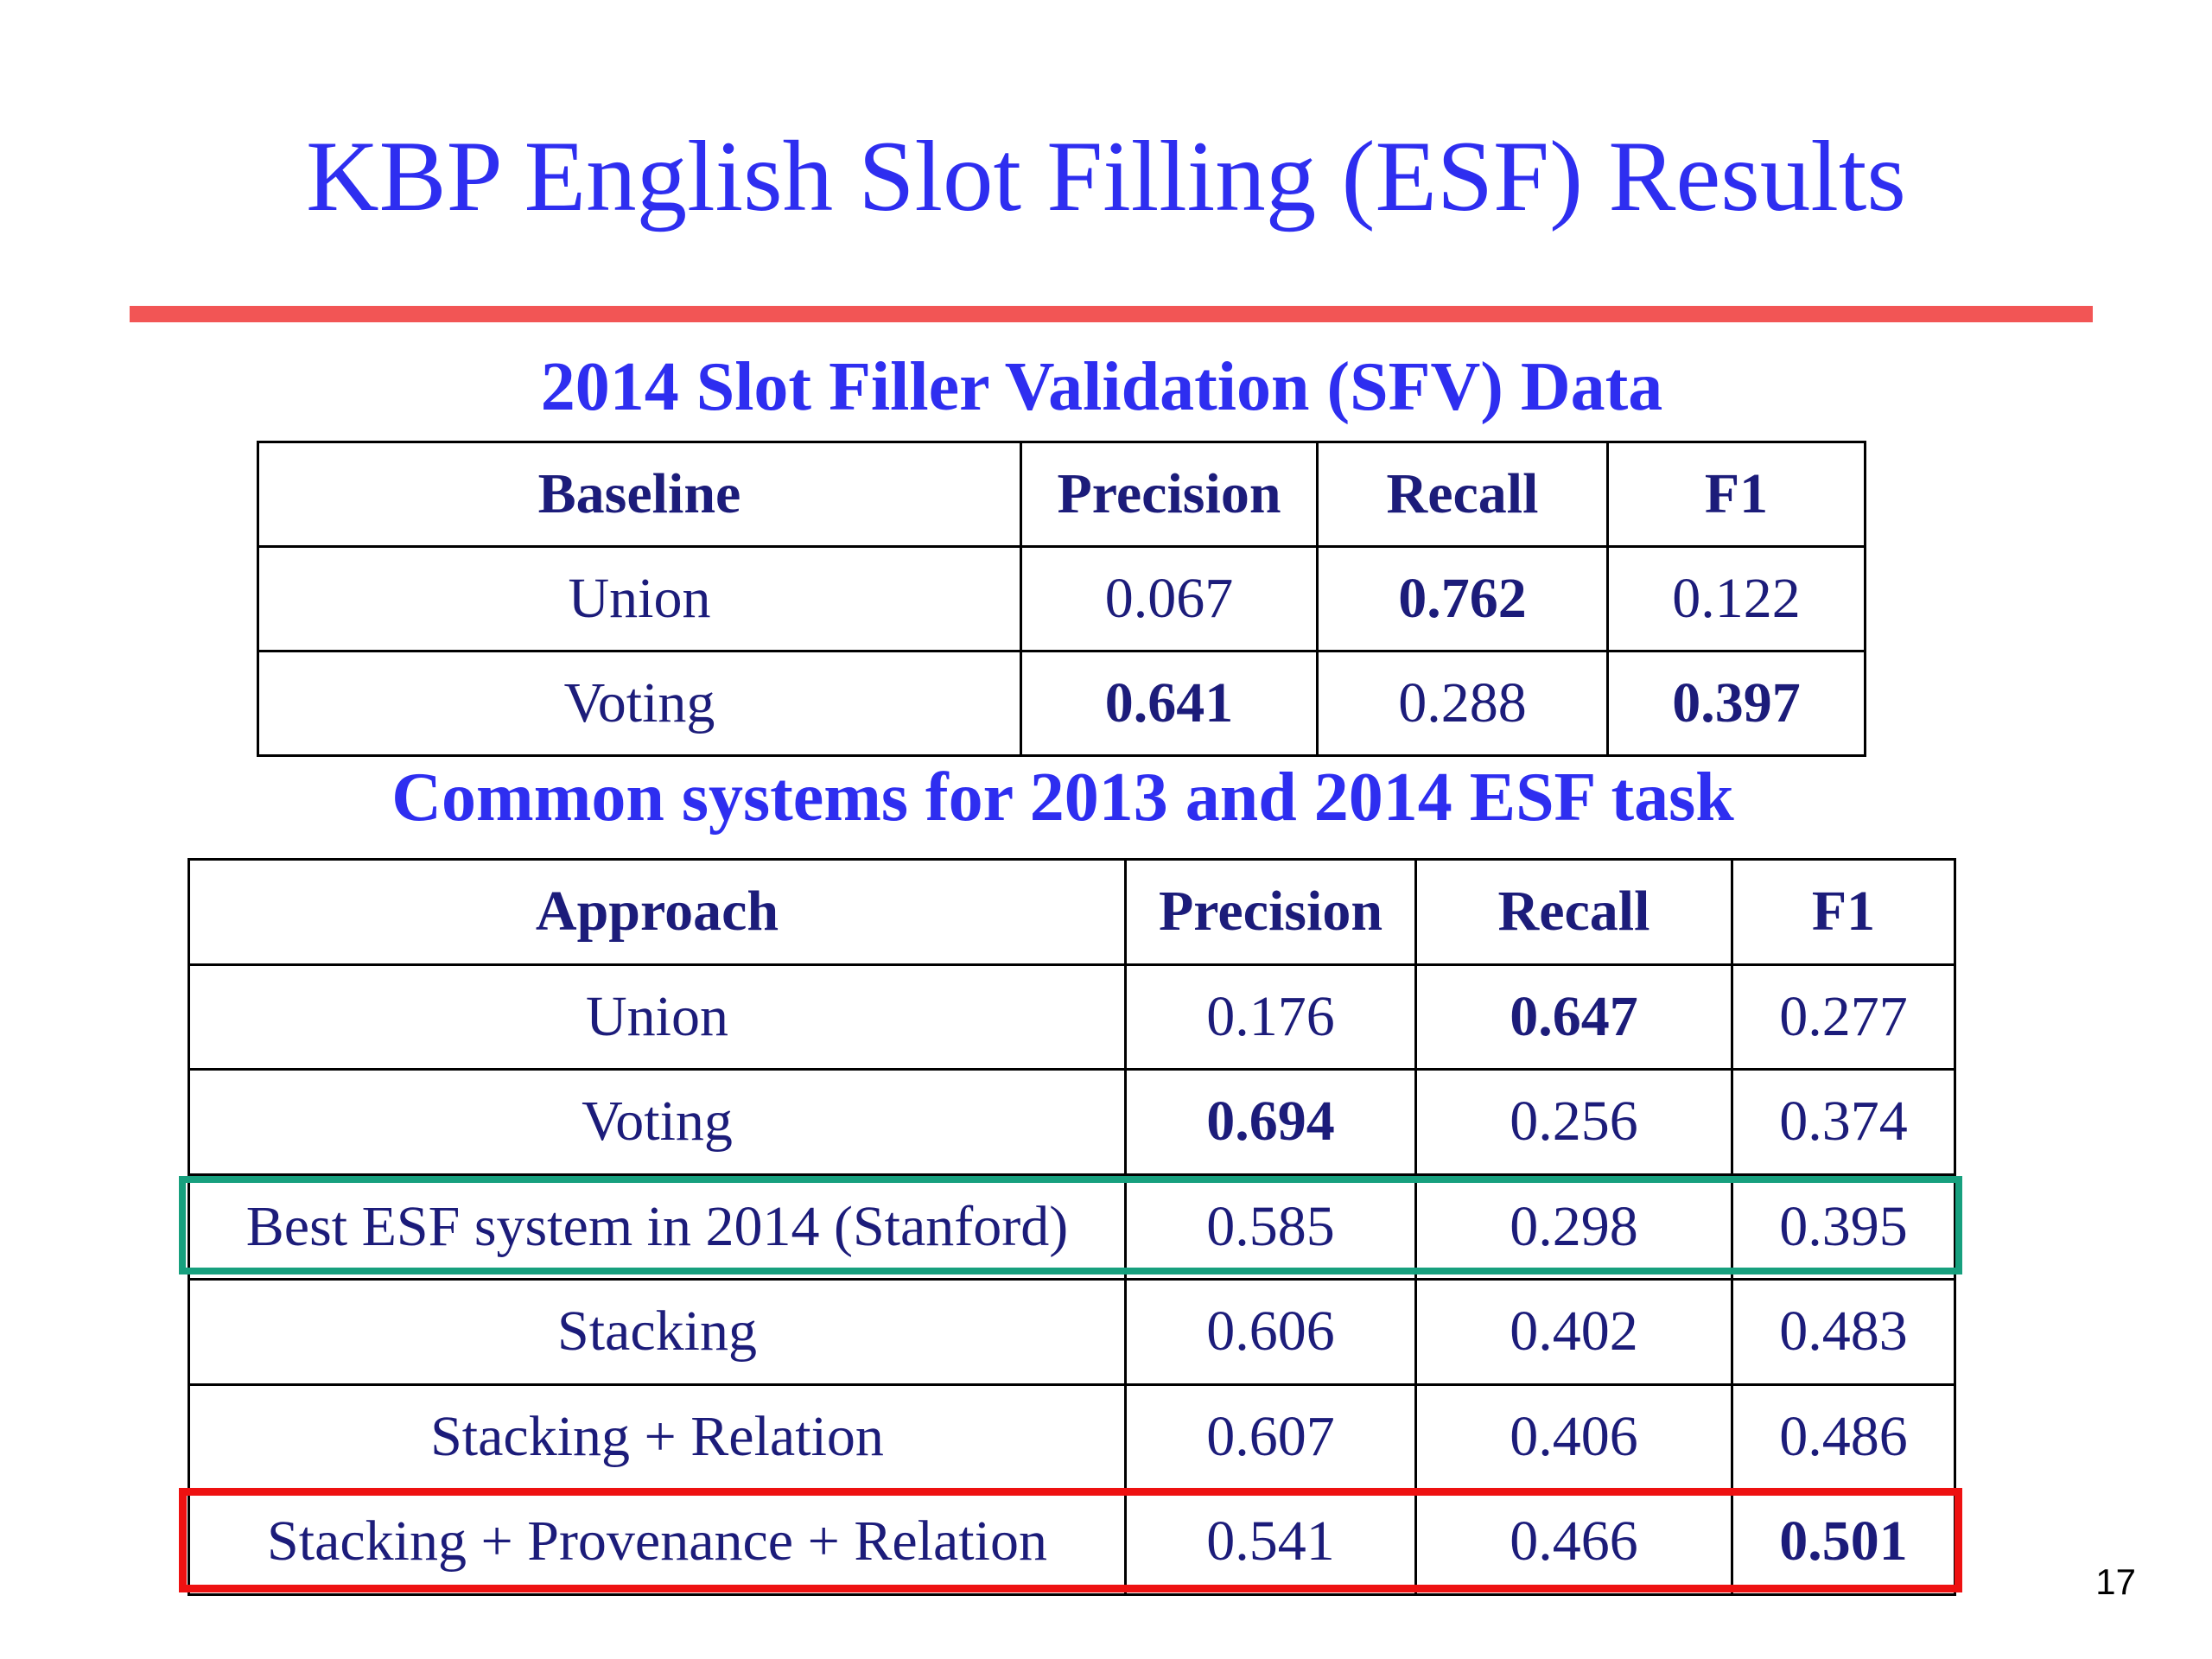 The width and height of the screenshot is (2212, 1659). What do you see at coordinates (1843, 1436) in the screenshot?
I see `f1-cell: 0.486` at bounding box center [1843, 1436].